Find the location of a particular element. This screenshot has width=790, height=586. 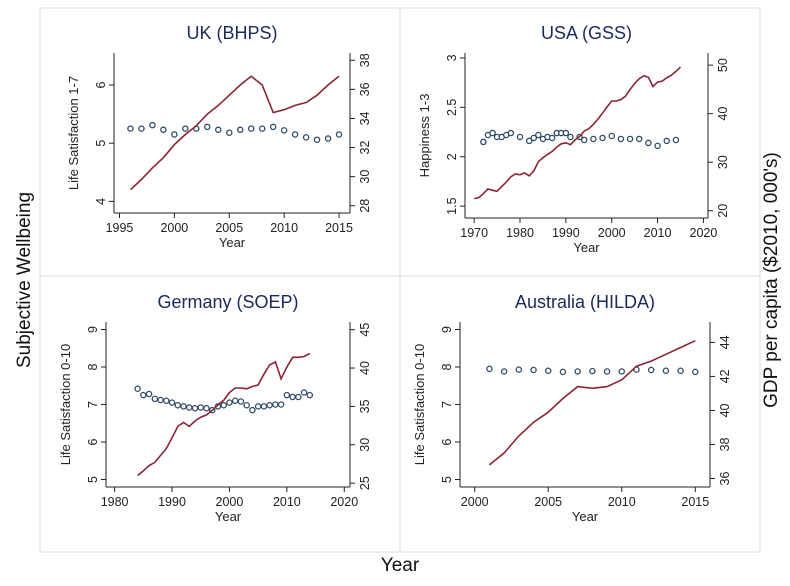

panel-title-usa: USA (GSS) is located at coordinates (586, 33).